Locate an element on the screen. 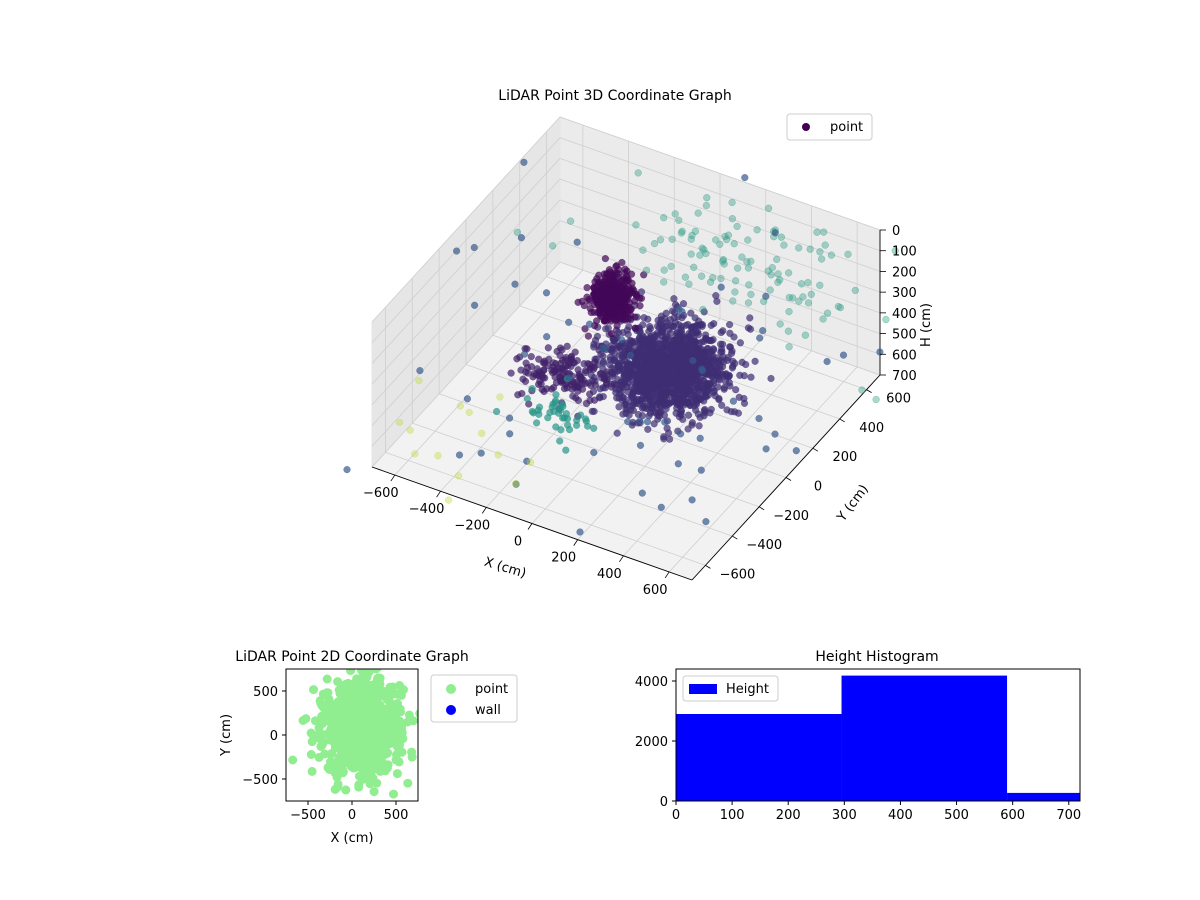  tick-label-2d-y: 500 is located at coordinates (265, 692).